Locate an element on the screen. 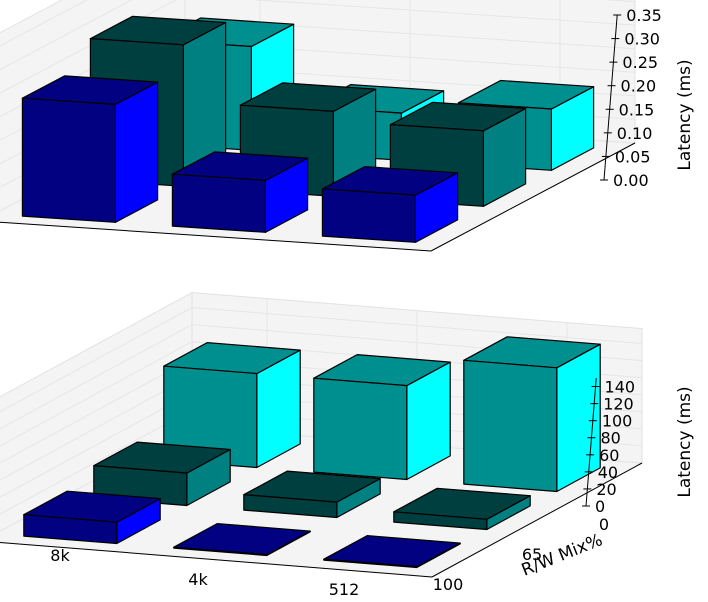 Image resolution: width=708 pixels, height=602 pixels. x-tick-label: 512 is located at coordinates (344, 589).